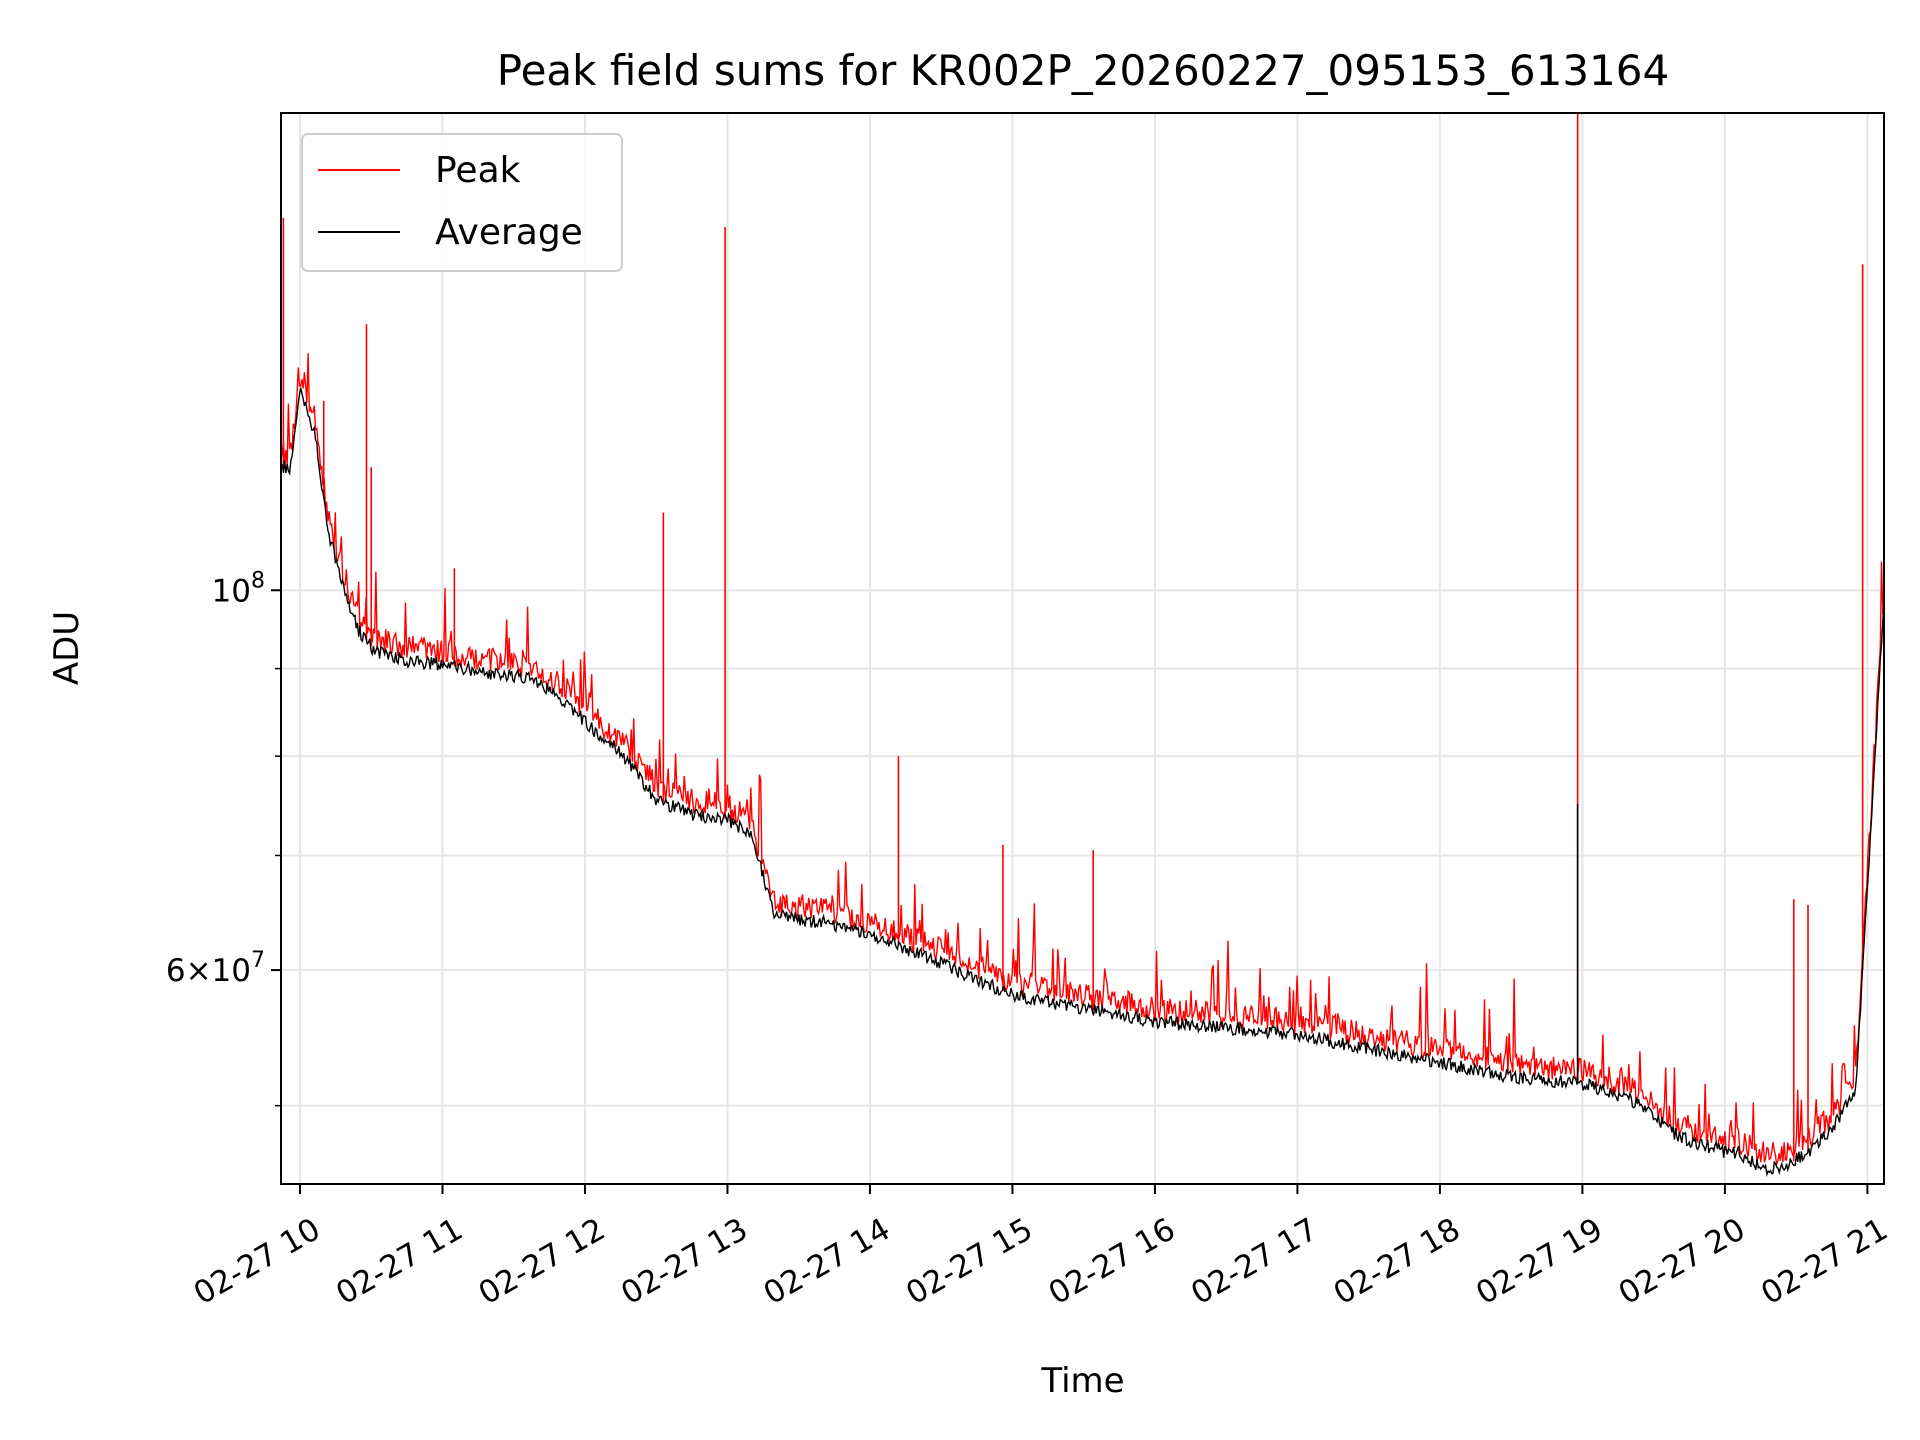  What do you see at coordinates (238, 588) in the screenshot?
I see `y-tick-label: 108` at bounding box center [238, 588].